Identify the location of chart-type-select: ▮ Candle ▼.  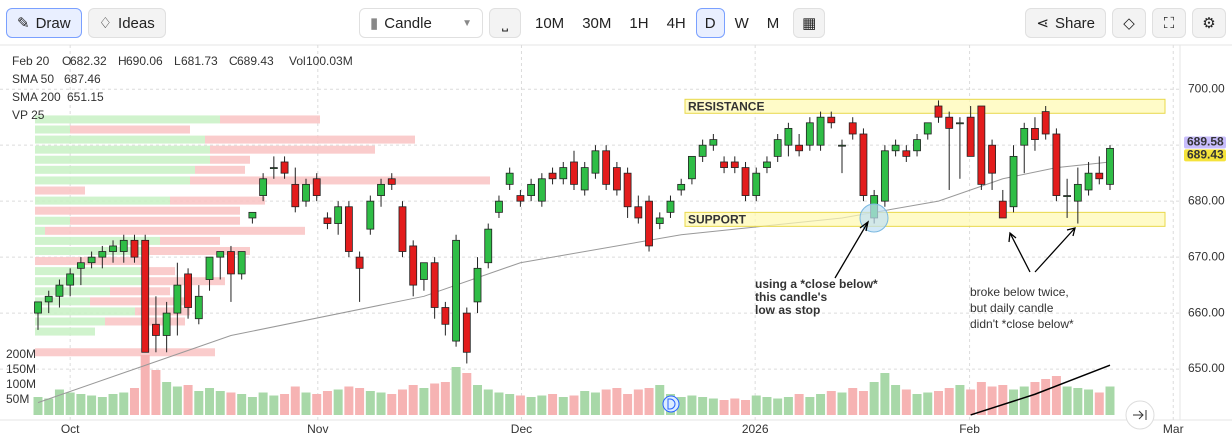
(421, 23).